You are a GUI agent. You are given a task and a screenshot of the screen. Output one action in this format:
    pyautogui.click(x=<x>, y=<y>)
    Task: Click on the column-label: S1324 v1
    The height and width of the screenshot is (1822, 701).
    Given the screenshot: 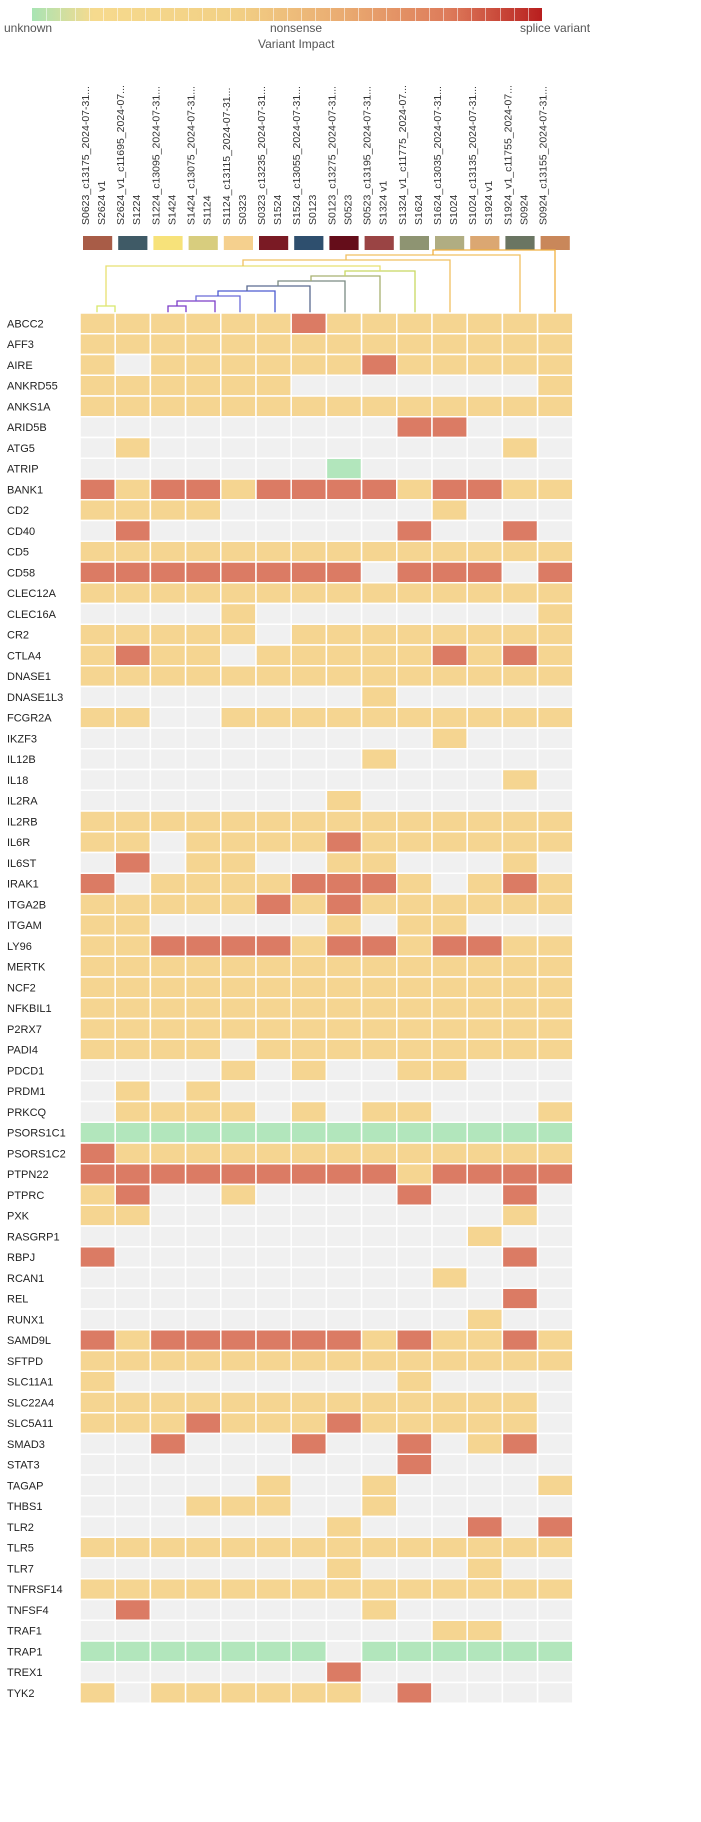 What is the action you would take?
    pyautogui.click(x=384, y=202)
    